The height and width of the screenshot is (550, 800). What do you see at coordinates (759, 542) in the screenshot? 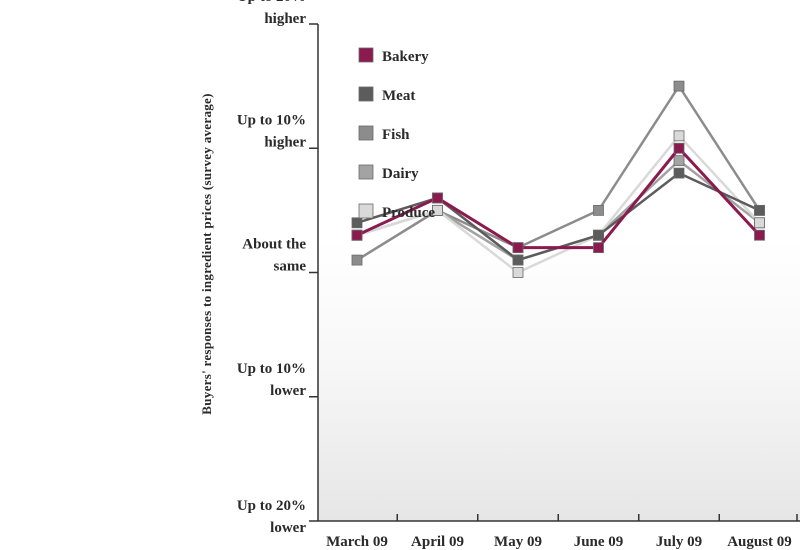
I see `x-tick-label: August 09` at bounding box center [759, 542].